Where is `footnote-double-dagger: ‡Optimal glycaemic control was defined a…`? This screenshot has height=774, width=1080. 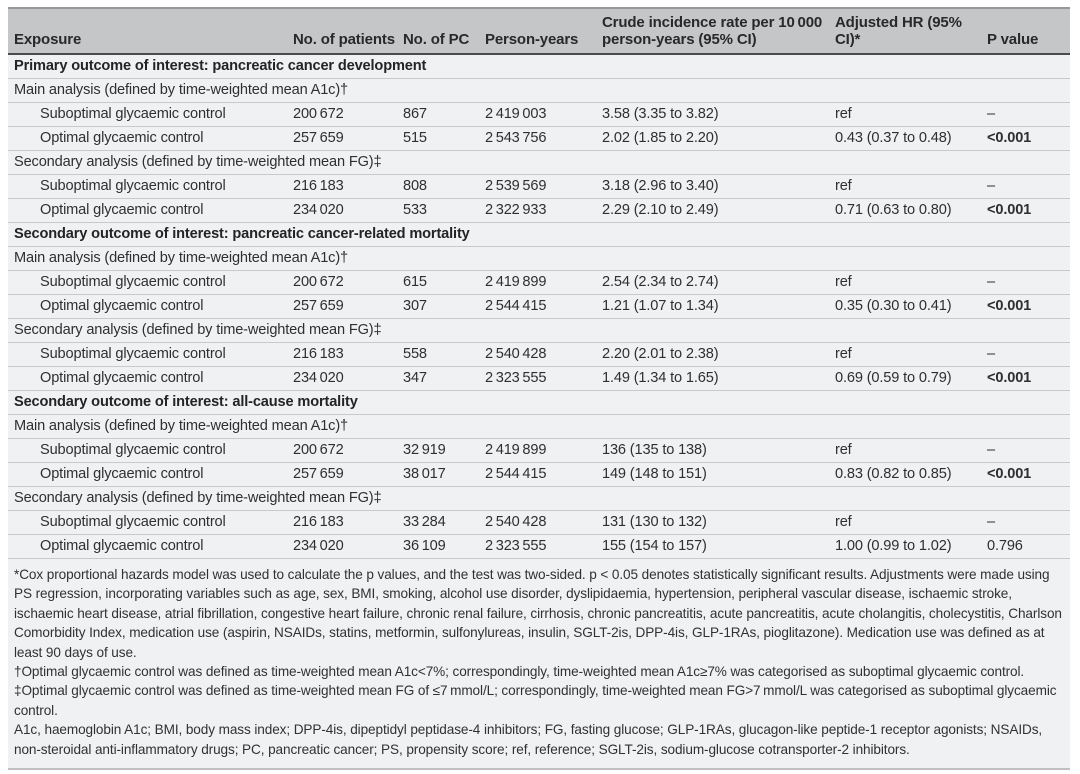
footnote-double-dagger: ‡Optimal glycaemic control was defined a… is located at coordinates (535, 700).